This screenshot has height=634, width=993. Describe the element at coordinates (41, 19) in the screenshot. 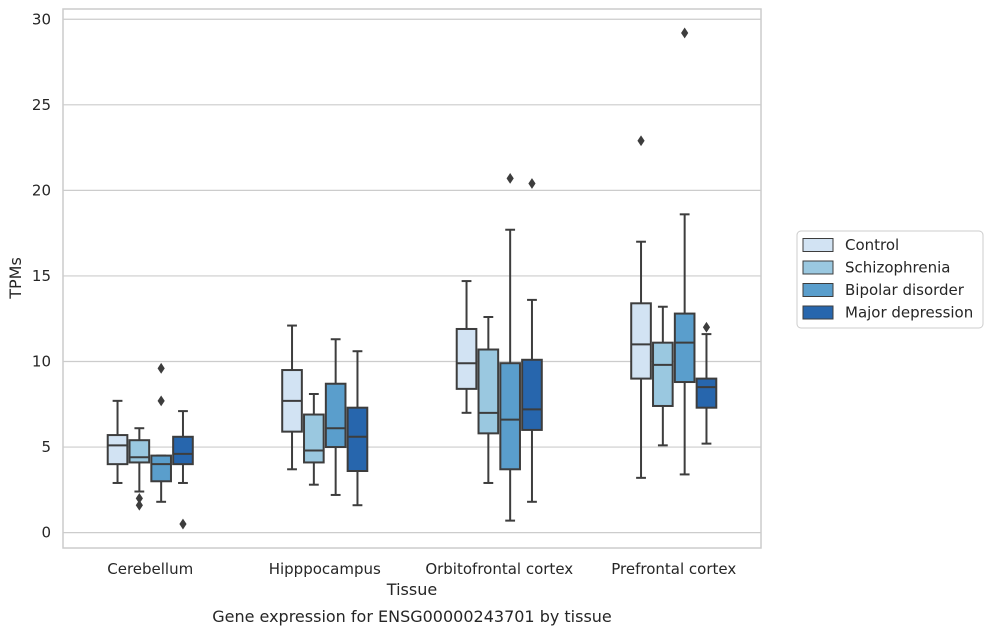

I see `y-tick-label-30: 30` at that location.